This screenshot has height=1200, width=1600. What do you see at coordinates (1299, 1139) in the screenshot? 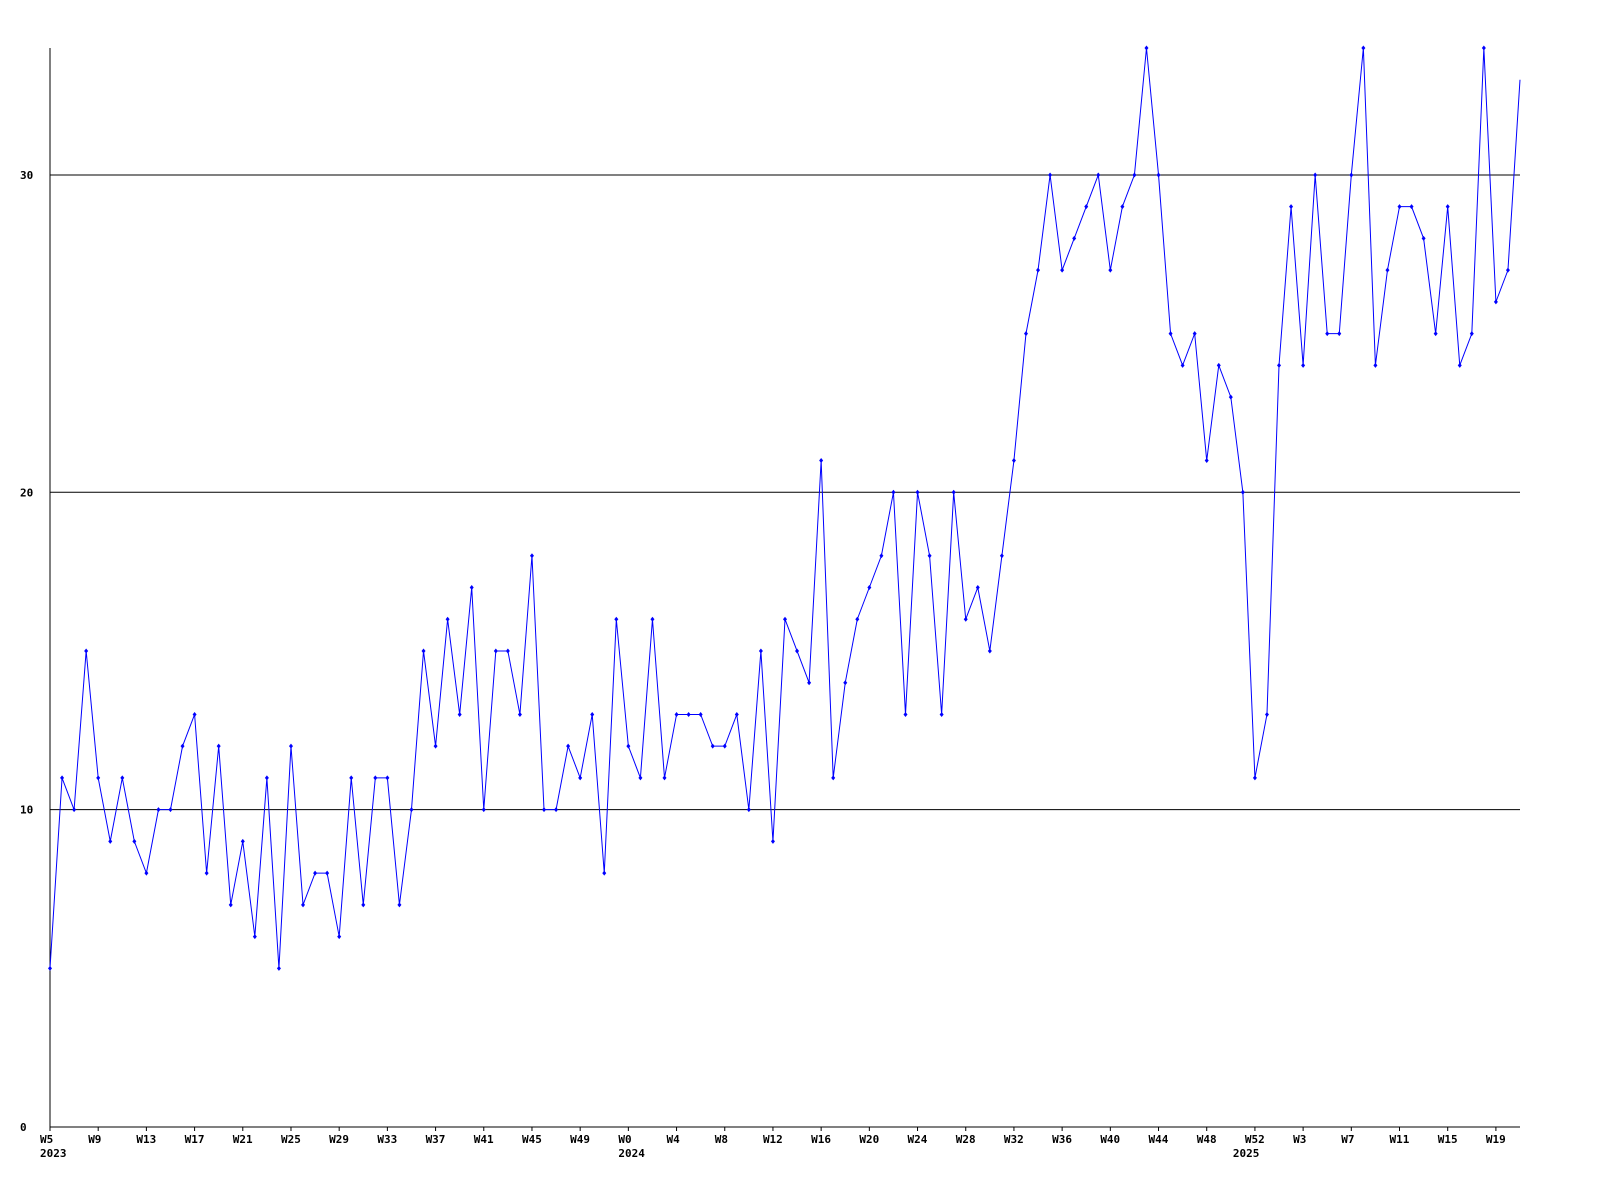
I see `x-tick-label: W3` at bounding box center [1299, 1139].